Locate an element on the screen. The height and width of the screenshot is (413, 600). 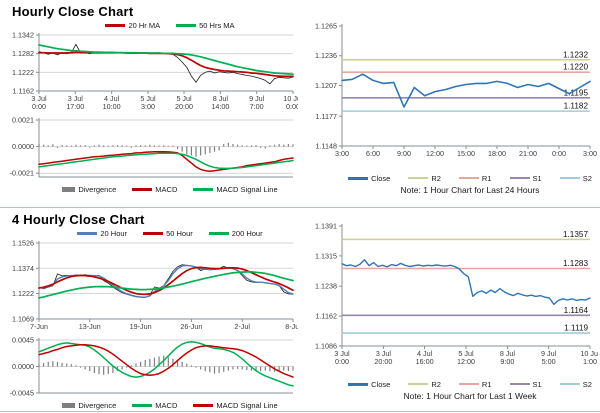
svg-text: 0.0045 is located at coordinates (23, 340).